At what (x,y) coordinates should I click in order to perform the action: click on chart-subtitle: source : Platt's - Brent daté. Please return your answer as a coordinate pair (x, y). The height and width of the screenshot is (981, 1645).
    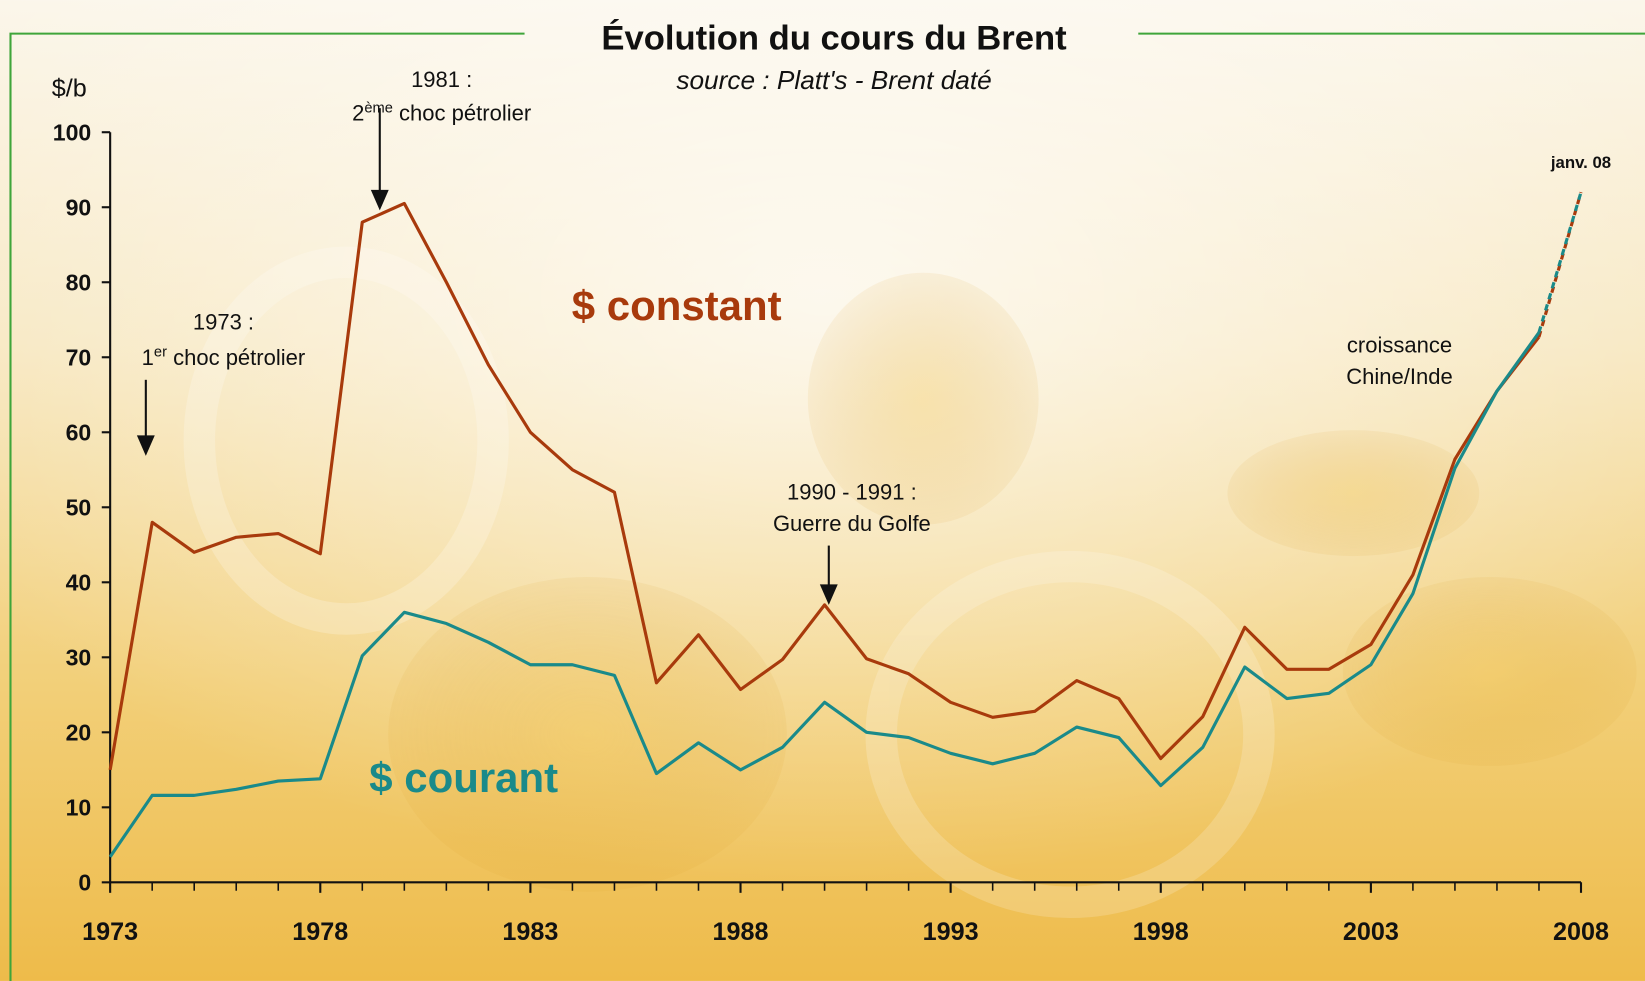
    Looking at the image, I should click on (833, 80).